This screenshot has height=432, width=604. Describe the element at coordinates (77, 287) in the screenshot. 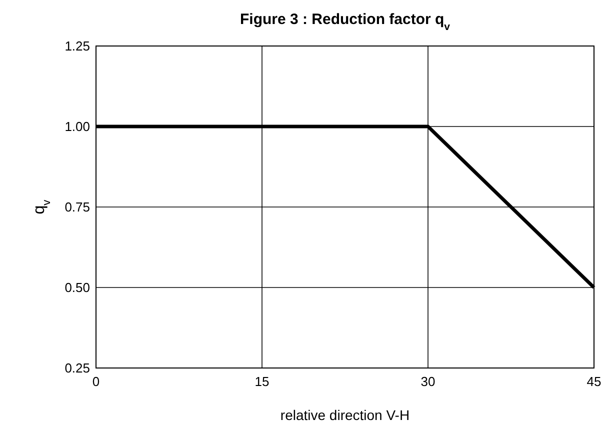

I see `y-tick-label: 0.50` at that location.